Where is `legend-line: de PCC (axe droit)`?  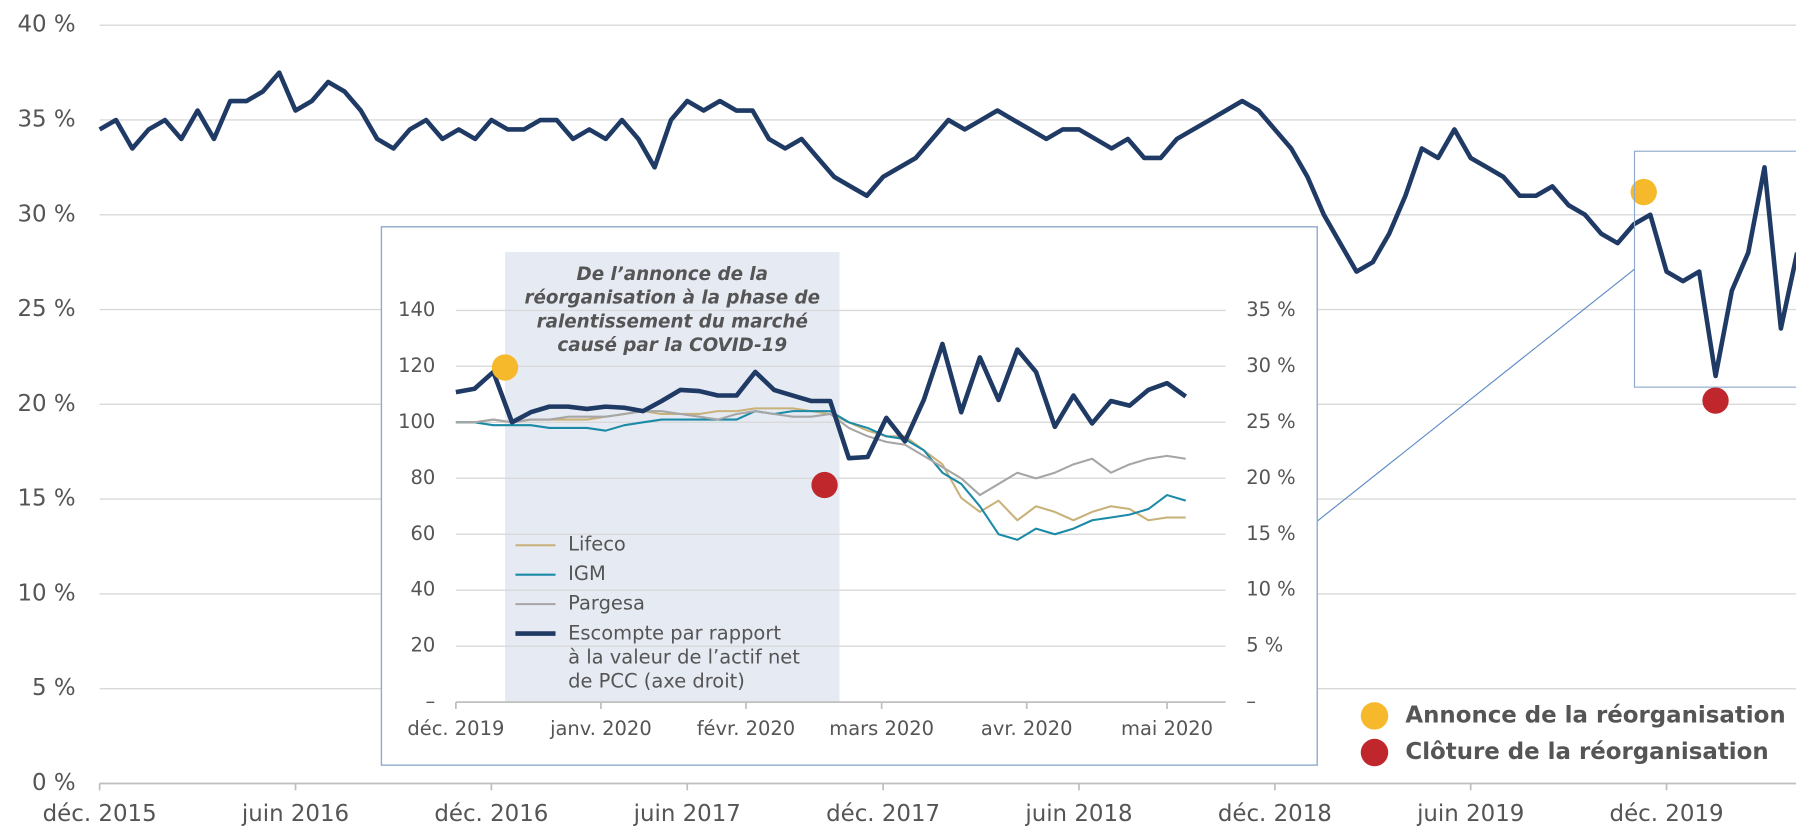 legend-line: de PCC (axe droit) is located at coordinates (656, 680).